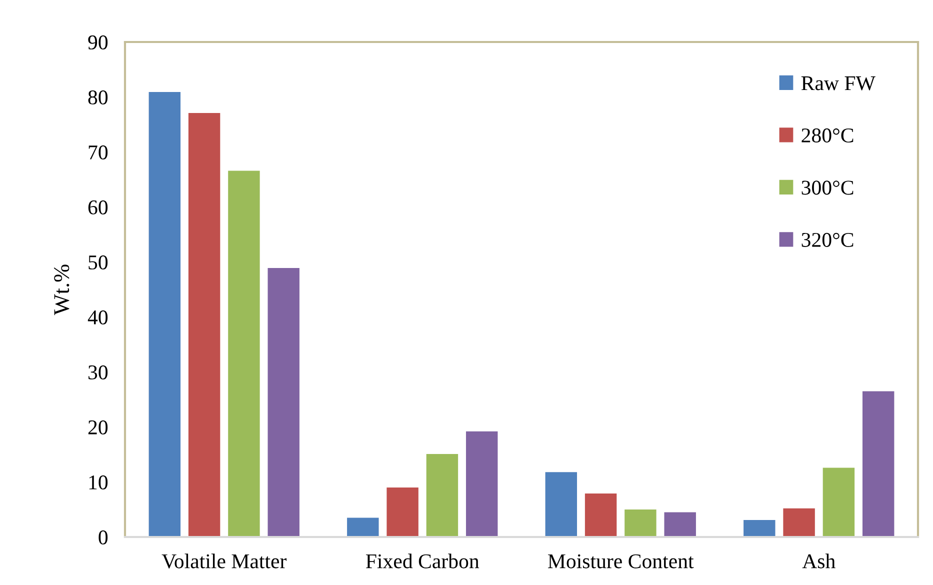 This screenshot has height=585, width=933. What do you see at coordinates (98, 42) in the screenshot?
I see `y-tick-label: 90` at bounding box center [98, 42].